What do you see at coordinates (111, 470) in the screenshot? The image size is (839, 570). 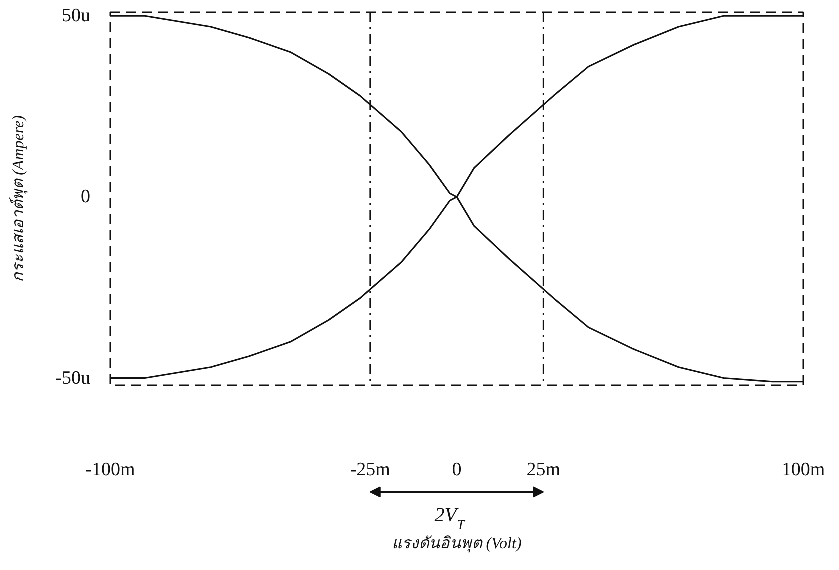 I see `x-tick-label: -100m` at bounding box center [111, 470].